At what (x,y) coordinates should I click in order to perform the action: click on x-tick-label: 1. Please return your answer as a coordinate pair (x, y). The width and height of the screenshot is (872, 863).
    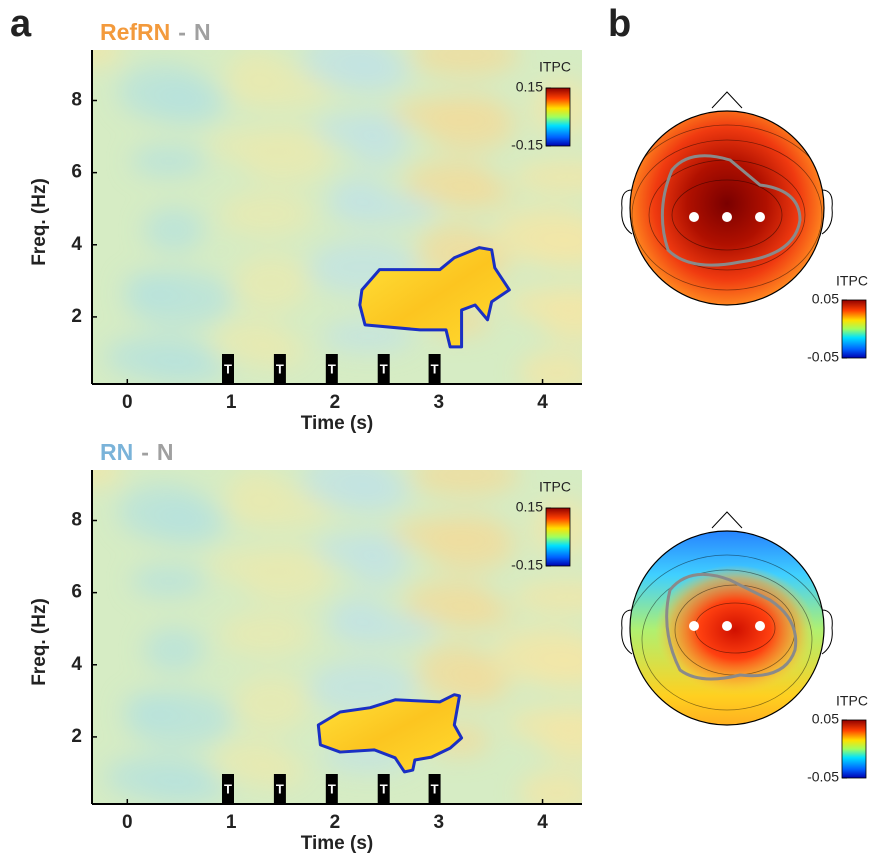
    Looking at the image, I should click on (231, 402).